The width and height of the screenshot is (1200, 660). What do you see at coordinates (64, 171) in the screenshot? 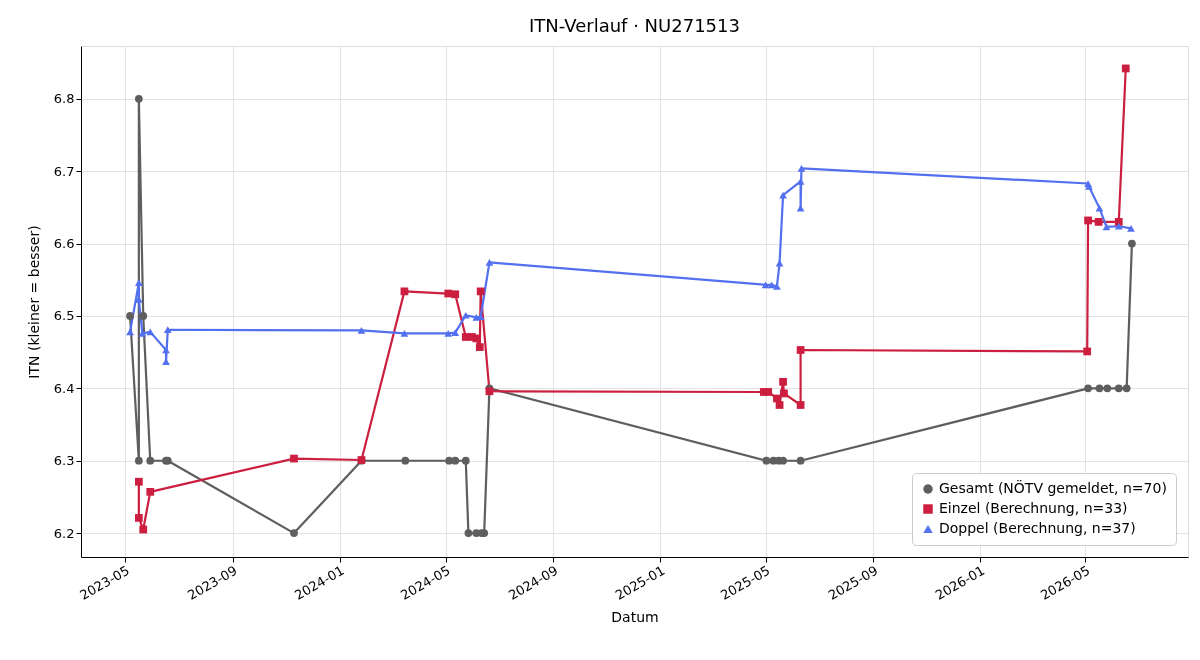
I see `y-tick-label: 6.7` at bounding box center [64, 171].